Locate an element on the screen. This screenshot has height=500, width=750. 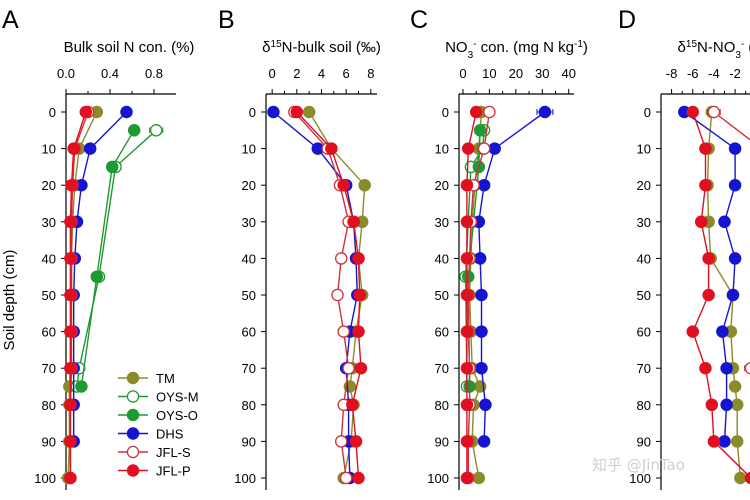
panel-d-x-tick-label: -8 is located at coordinates (672, 73).